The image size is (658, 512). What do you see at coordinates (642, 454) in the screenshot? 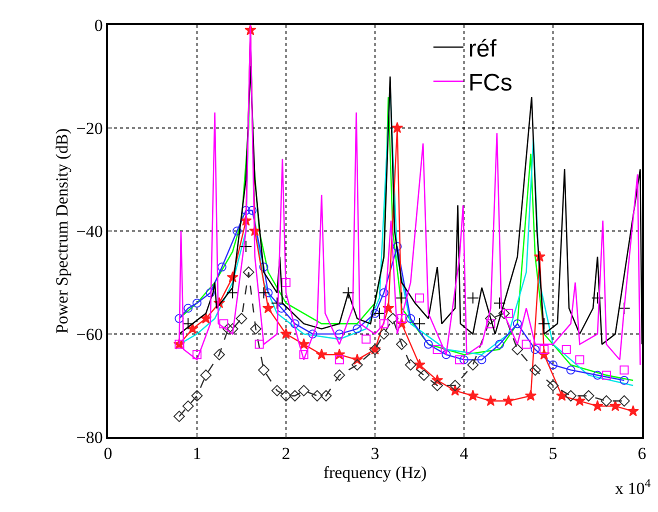
I see `x-tick-label: 6` at bounding box center [642, 454].